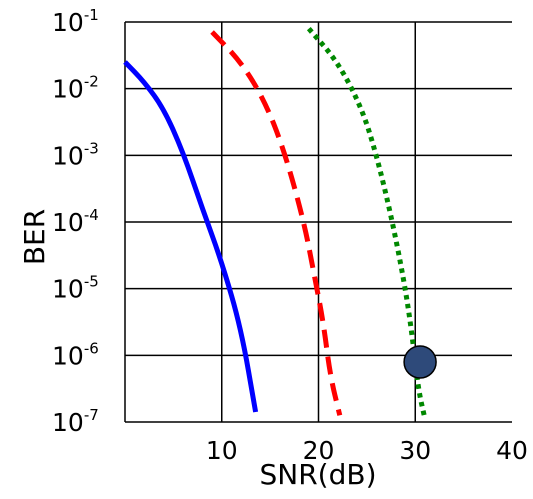 The image size is (533, 499). I want to click on x-axis-title: SNR(dB), so click(317, 474).